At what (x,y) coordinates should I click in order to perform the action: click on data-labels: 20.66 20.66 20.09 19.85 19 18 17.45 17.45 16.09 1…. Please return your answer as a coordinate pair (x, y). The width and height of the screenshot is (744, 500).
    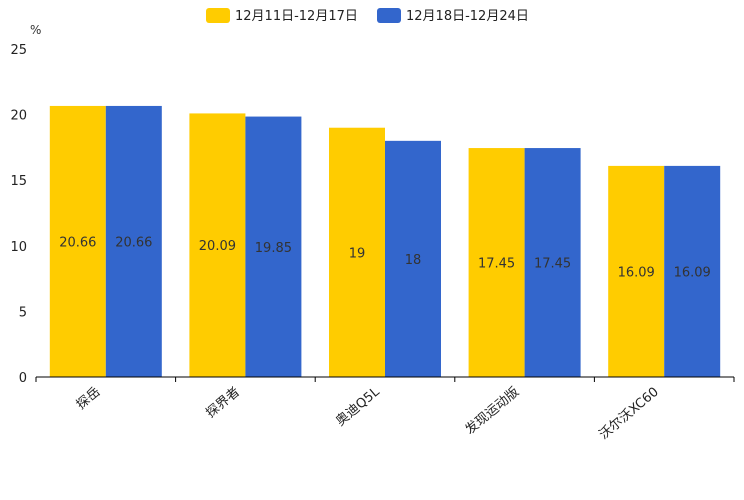
    Looking at the image, I should click on (385, 257).